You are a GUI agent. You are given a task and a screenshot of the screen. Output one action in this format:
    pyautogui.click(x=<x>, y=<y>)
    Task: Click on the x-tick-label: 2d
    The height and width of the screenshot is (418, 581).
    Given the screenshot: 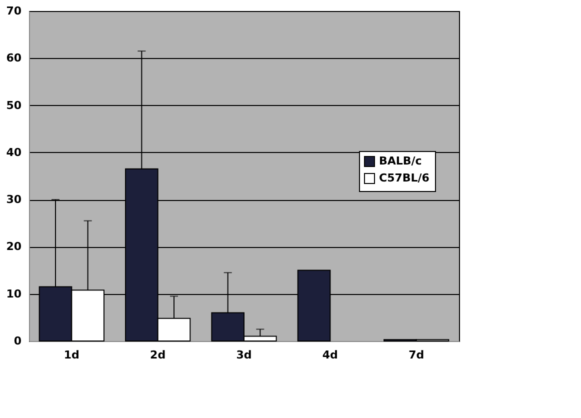 What is the action you would take?
    pyautogui.click(x=158, y=355)
    